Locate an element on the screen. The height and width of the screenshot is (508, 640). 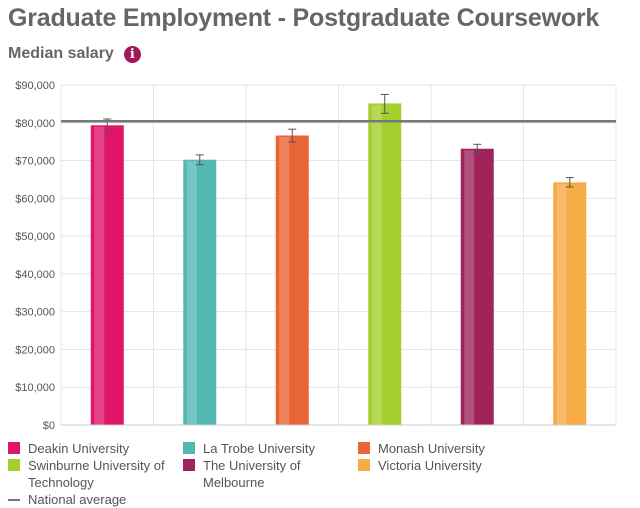
legend-item: National average is located at coordinates (93, 499).